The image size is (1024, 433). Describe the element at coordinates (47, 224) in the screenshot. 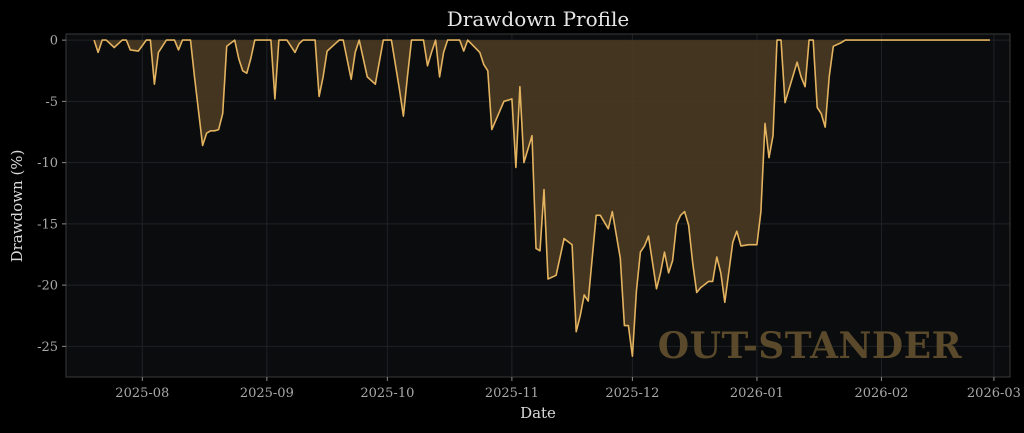

I see `y-tick-label: -15` at that location.